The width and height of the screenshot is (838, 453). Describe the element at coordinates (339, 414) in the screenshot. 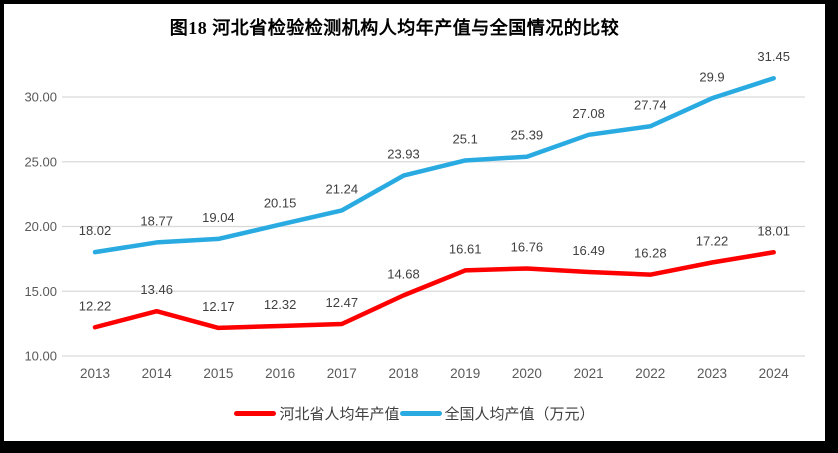

I see `legend-label-hebei: 河北省人均年产值` at that location.